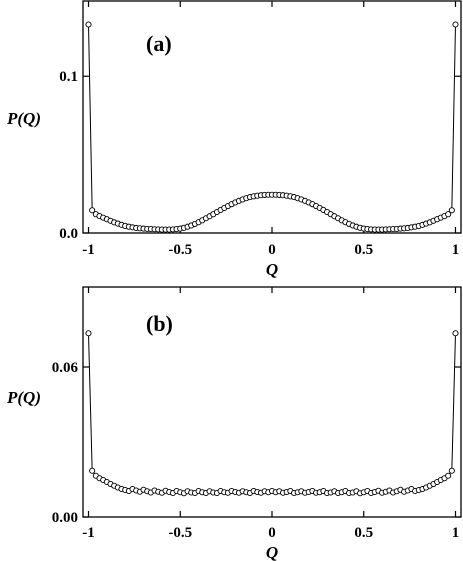 This screenshot has width=463, height=561. I want to click on panel-b-x-axis-label: Q, so click(272, 552).